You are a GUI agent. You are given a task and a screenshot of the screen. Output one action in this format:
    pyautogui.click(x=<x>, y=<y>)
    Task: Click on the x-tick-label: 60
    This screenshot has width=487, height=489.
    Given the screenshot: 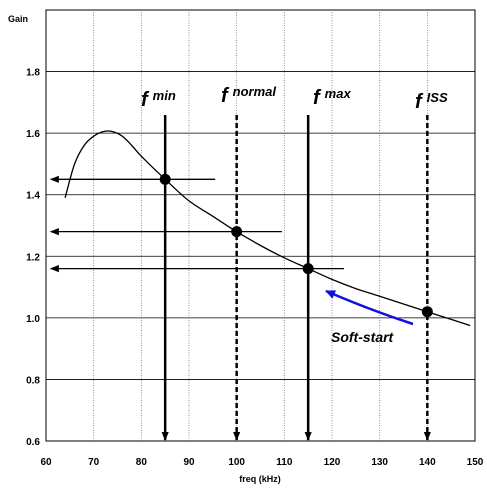 What is the action you would take?
    pyautogui.click(x=46, y=462)
    